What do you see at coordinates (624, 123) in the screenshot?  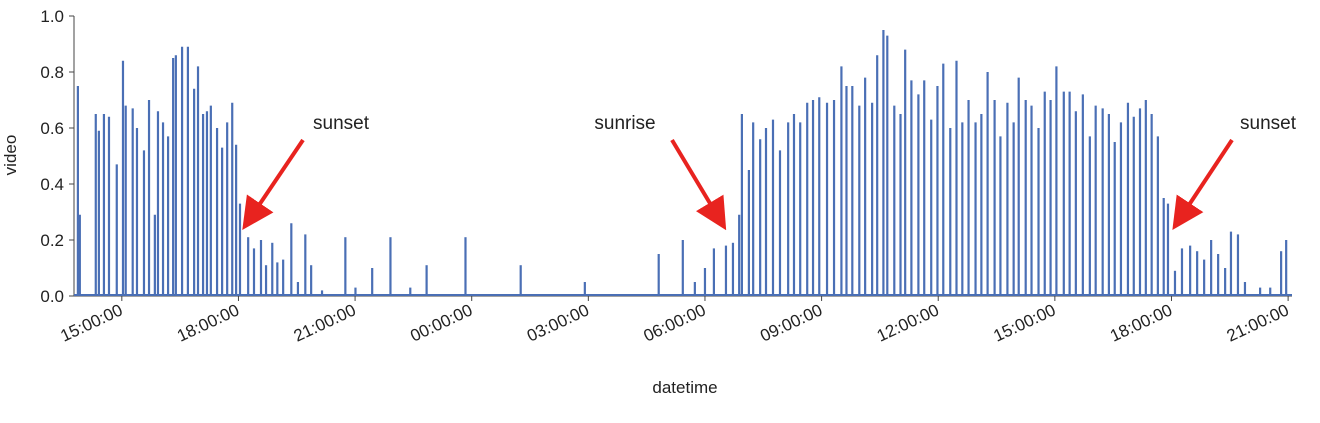 I see `annotation: sunrise` at bounding box center [624, 123].